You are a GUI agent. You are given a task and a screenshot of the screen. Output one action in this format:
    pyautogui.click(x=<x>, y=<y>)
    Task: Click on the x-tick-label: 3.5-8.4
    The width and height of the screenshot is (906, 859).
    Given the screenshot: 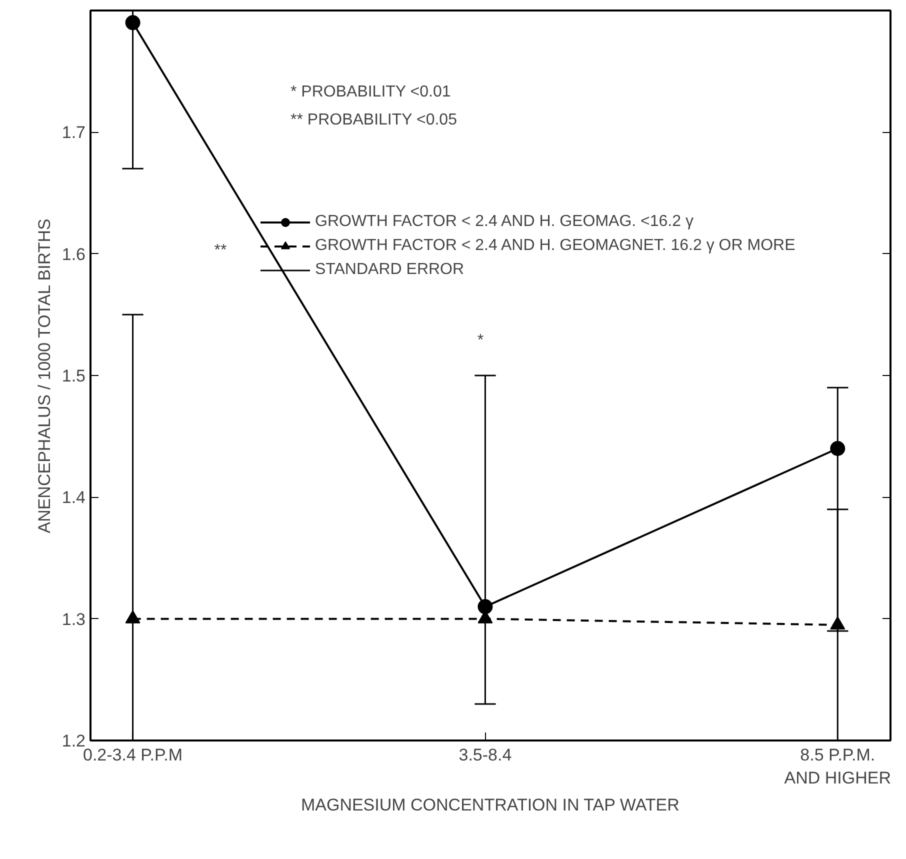 What is the action you would take?
    pyautogui.click(x=485, y=755)
    